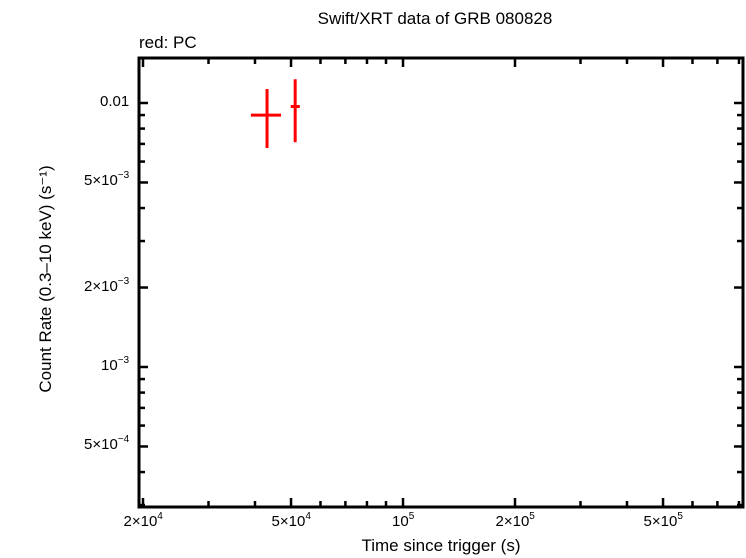  Describe the element at coordinates (168, 42) in the screenshot. I see `chart-subtitle: red: PC` at that location.